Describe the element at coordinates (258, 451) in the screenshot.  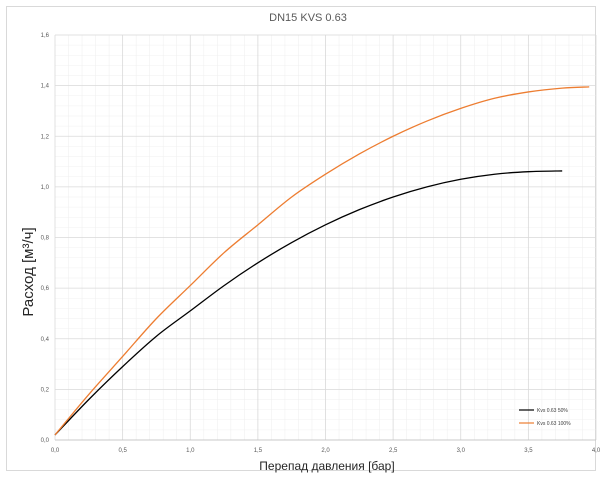
I see `x-tick-label: 1,5` at that location.